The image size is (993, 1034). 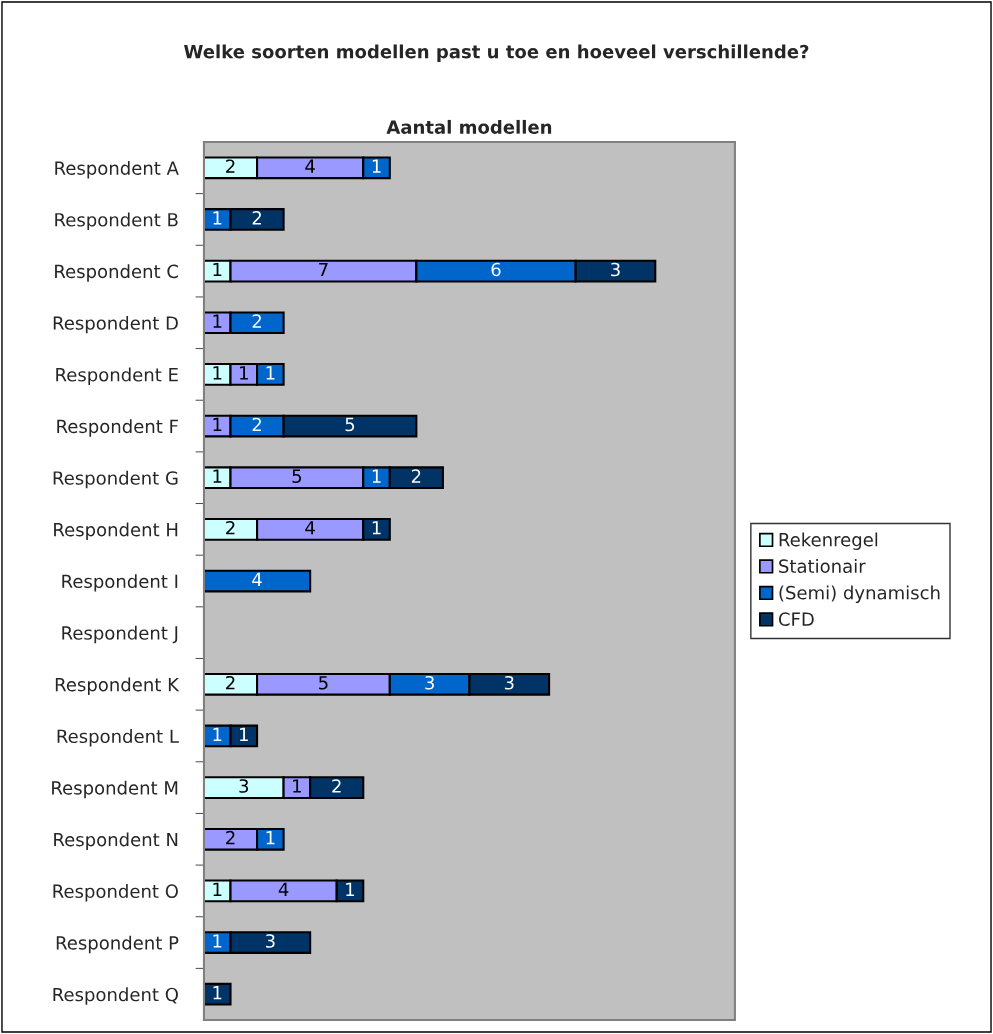 What do you see at coordinates (822, 566) in the screenshot?
I see `legend-label: Stationair` at bounding box center [822, 566].